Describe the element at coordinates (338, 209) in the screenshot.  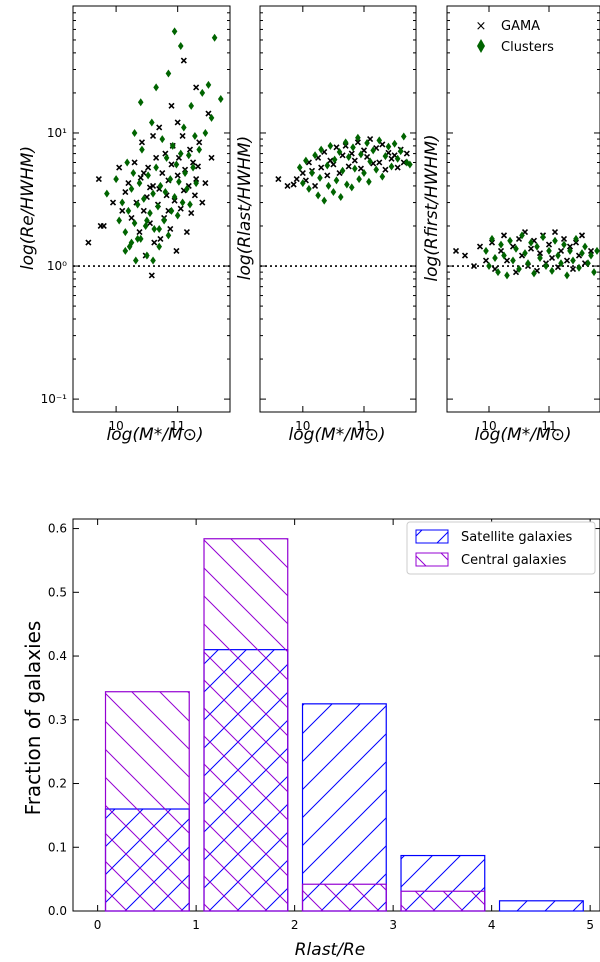
I see `plot-frame` at that location.